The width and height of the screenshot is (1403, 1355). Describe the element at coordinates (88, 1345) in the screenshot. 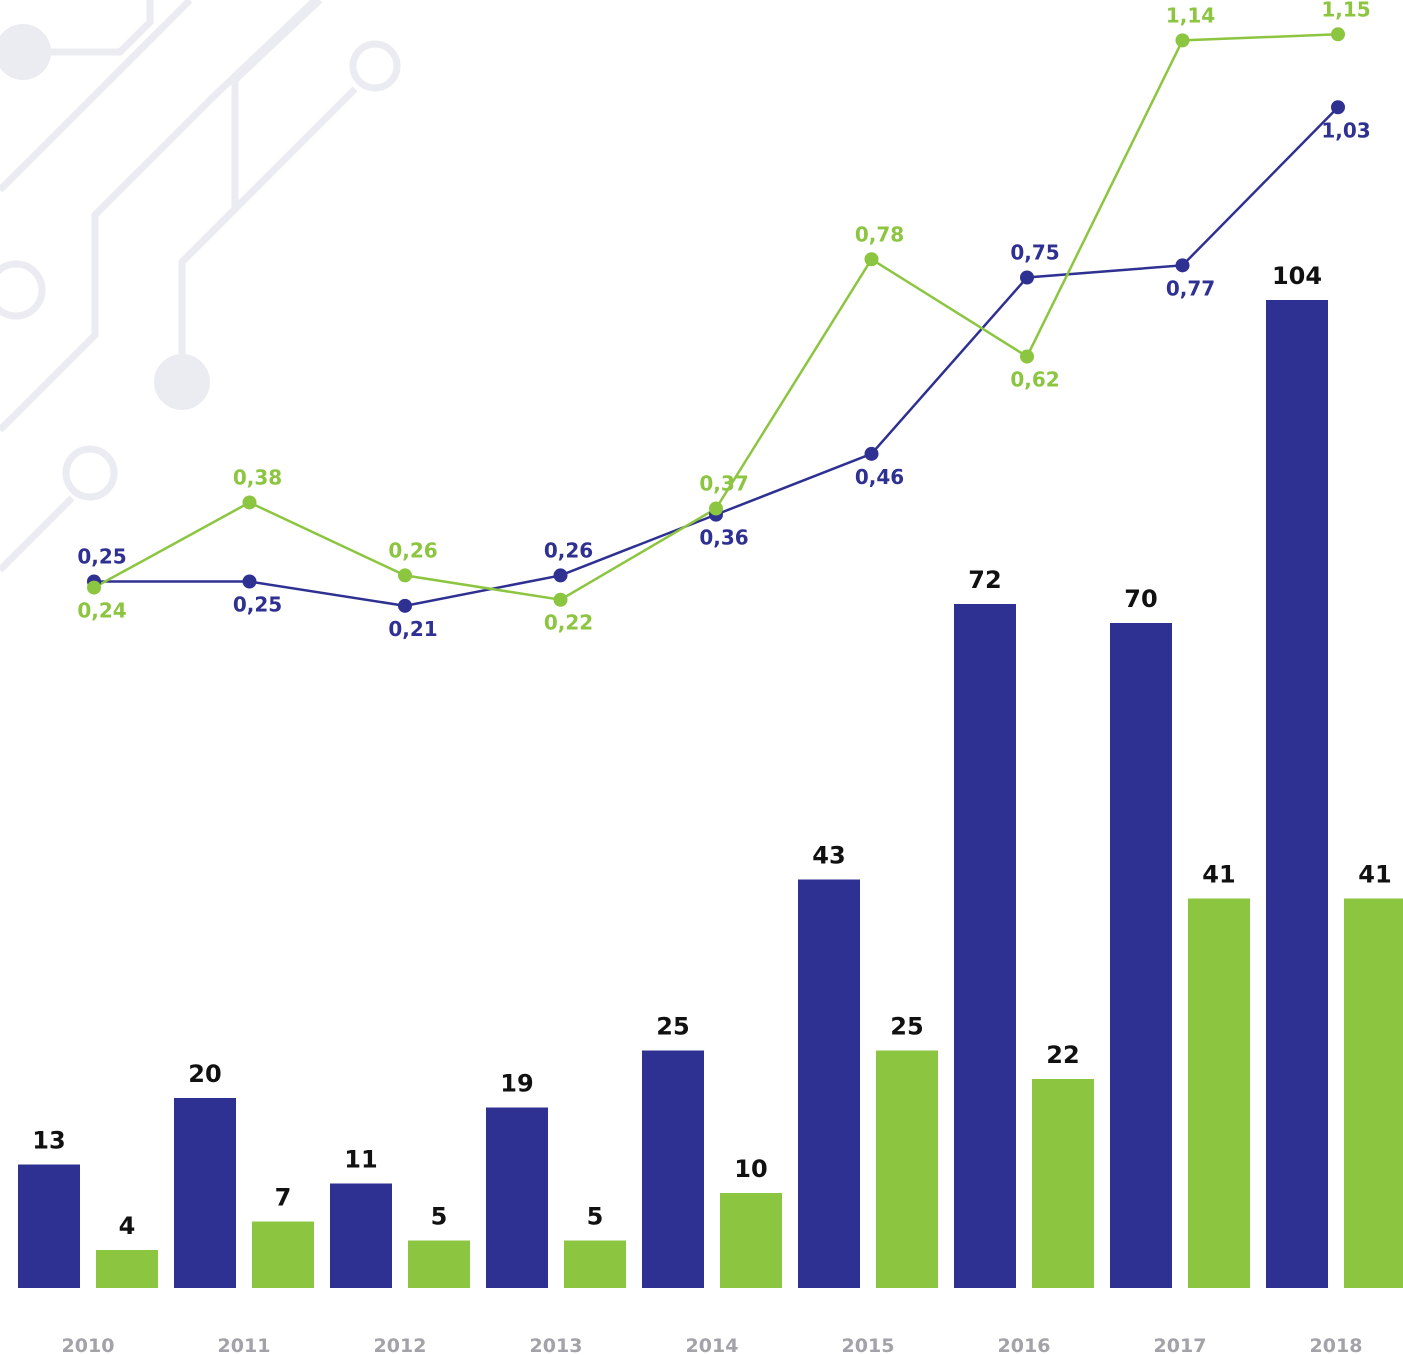

I see `x-axis-tick-label: 2010` at that location.